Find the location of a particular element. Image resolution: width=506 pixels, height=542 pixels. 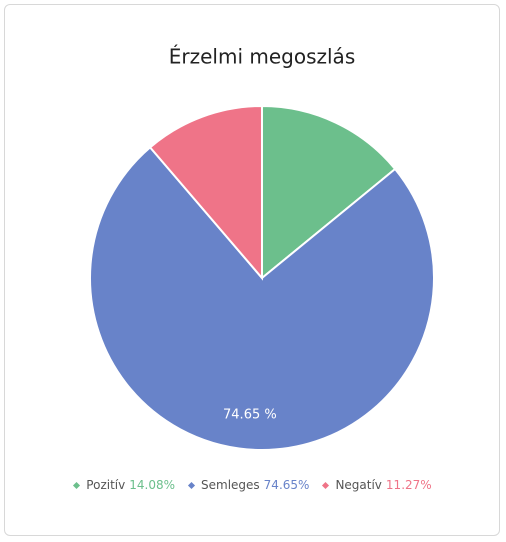

legend-item: Negatív 11.27% is located at coordinates (377, 485).